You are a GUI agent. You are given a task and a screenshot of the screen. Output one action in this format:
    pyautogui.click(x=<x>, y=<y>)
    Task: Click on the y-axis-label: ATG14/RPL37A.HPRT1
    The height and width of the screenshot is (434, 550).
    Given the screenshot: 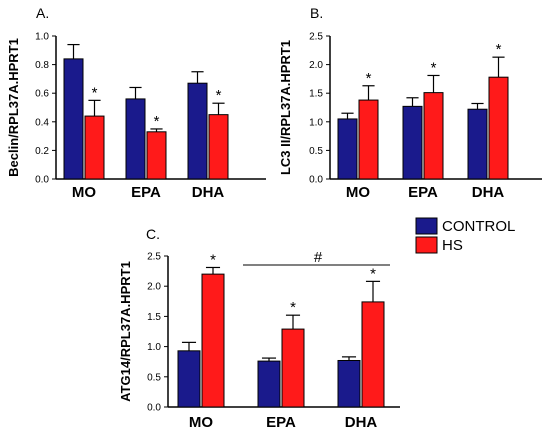 What is the action you would take?
    pyautogui.click(x=125, y=331)
    